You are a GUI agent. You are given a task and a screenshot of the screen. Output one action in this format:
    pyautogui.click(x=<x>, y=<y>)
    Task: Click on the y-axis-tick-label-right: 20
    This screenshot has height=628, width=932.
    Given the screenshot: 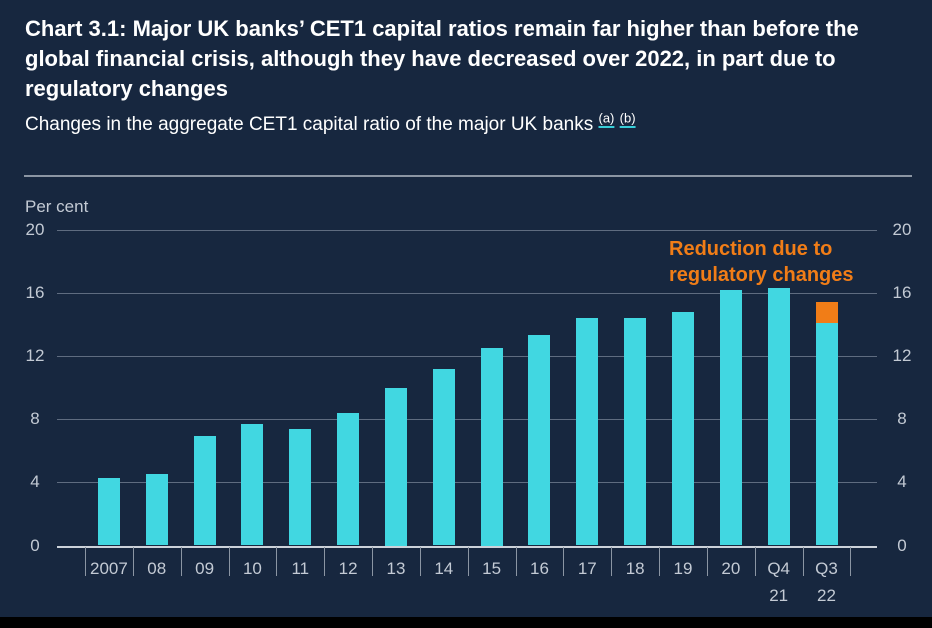 What is the action you would take?
    pyautogui.click(x=902, y=229)
    